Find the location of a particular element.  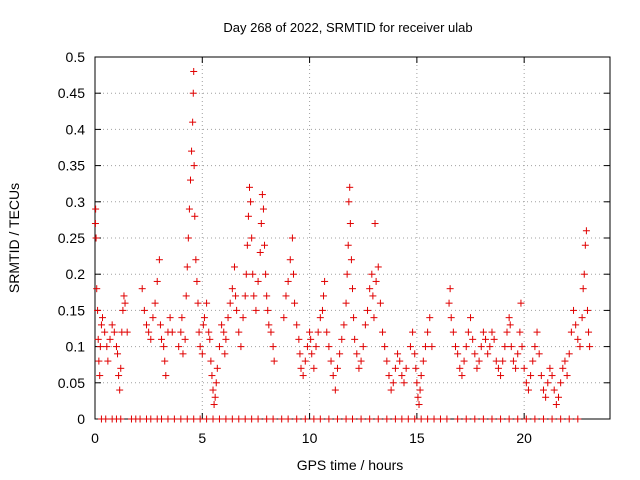

y-tick-label: 0.45 is located at coordinates (71, 93).